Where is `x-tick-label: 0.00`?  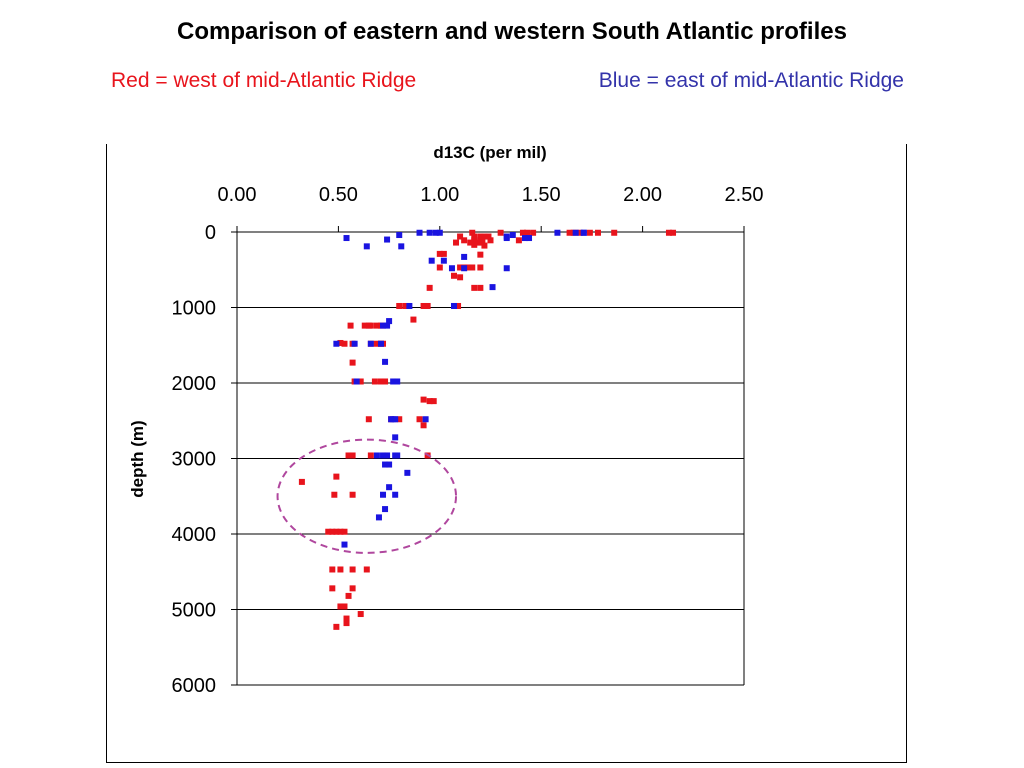
x-tick-label: 0.00 is located at coordinates (237, 195).